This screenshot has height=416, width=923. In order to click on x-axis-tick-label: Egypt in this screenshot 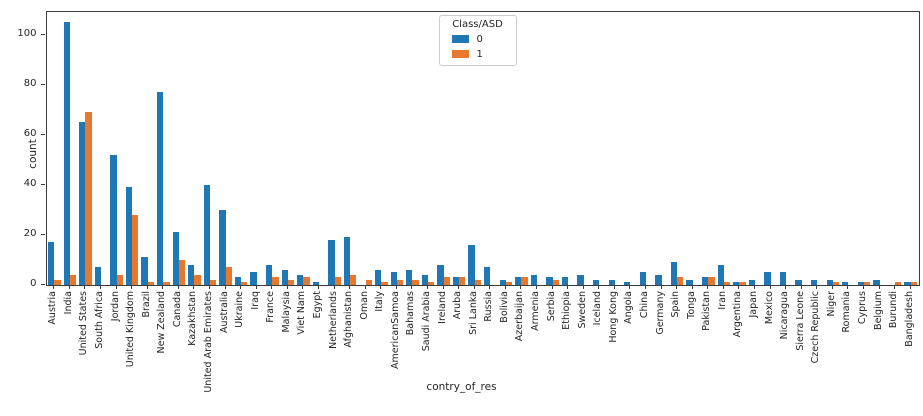, I will do `click(317, 304)`.